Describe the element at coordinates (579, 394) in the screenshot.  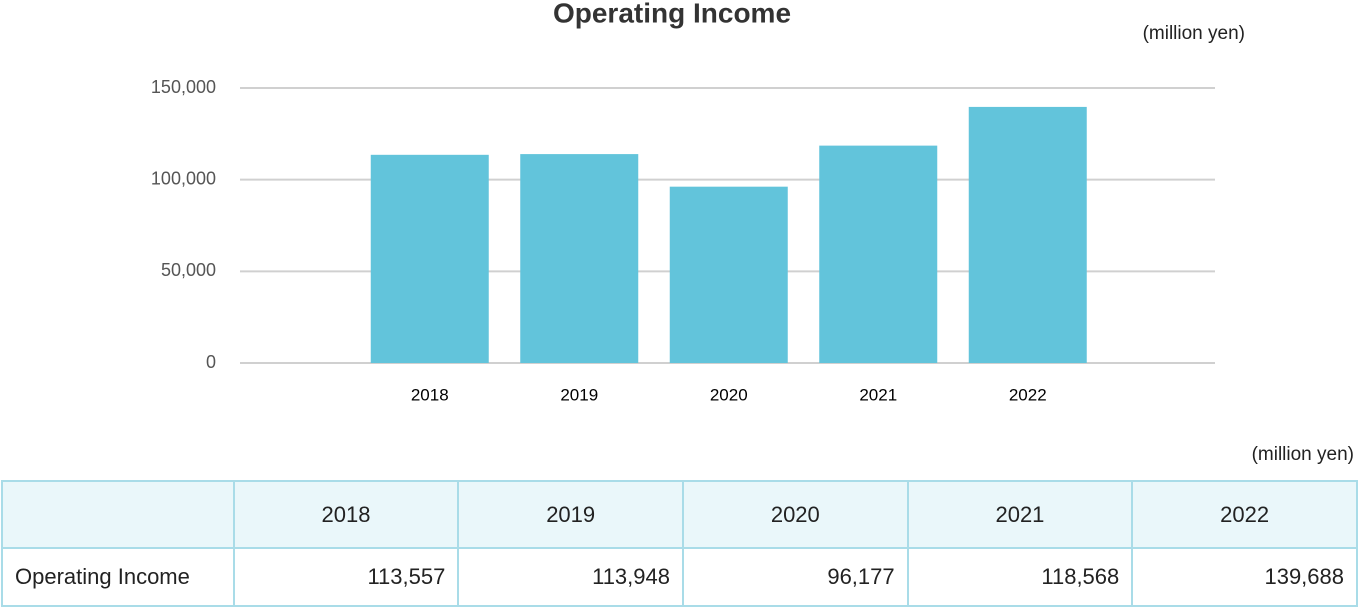
I see `x-tick-label: 2019` at that location.